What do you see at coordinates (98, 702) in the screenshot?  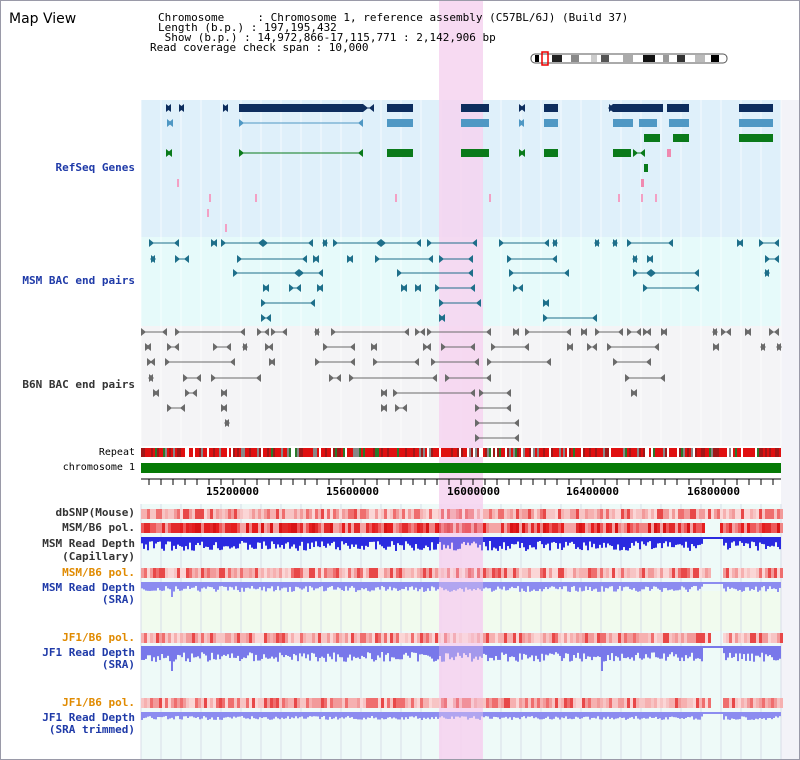 I see `track-label-jf1-b6-pol-trim: JF1/B6 pol.` at bounding box center [98, 702].